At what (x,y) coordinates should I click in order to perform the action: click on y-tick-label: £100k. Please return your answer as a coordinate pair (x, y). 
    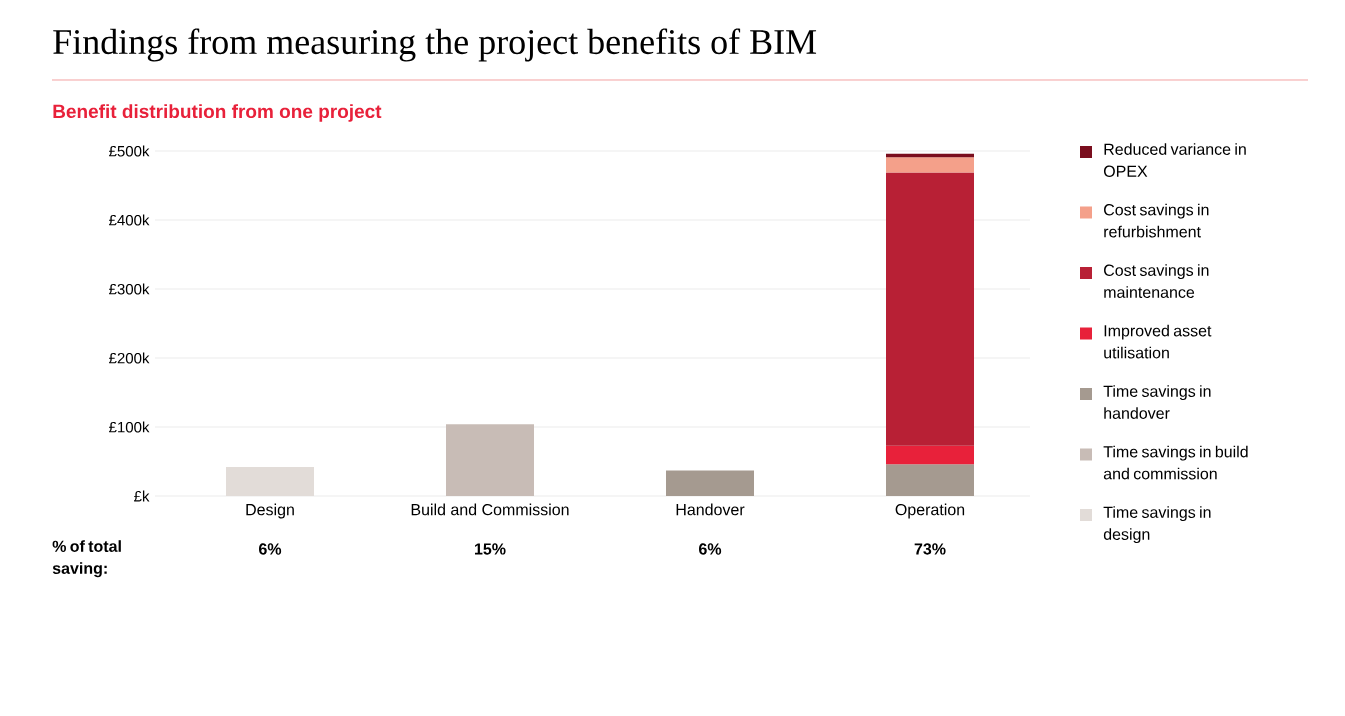
    Looking at the image, I should click on (129, 427).